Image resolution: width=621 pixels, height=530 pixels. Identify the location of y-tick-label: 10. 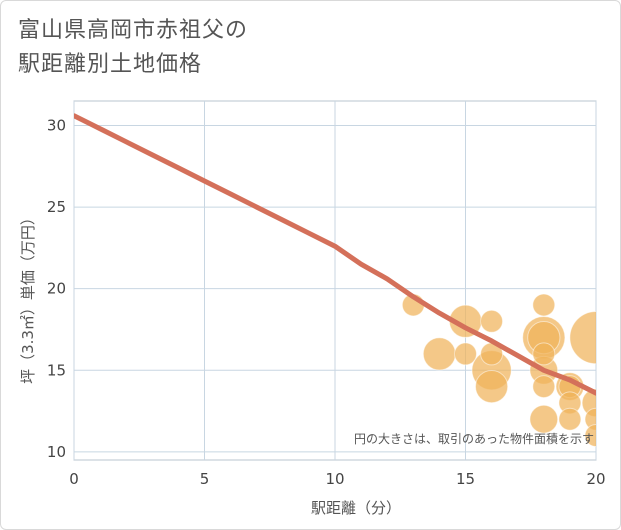
(56, 452).